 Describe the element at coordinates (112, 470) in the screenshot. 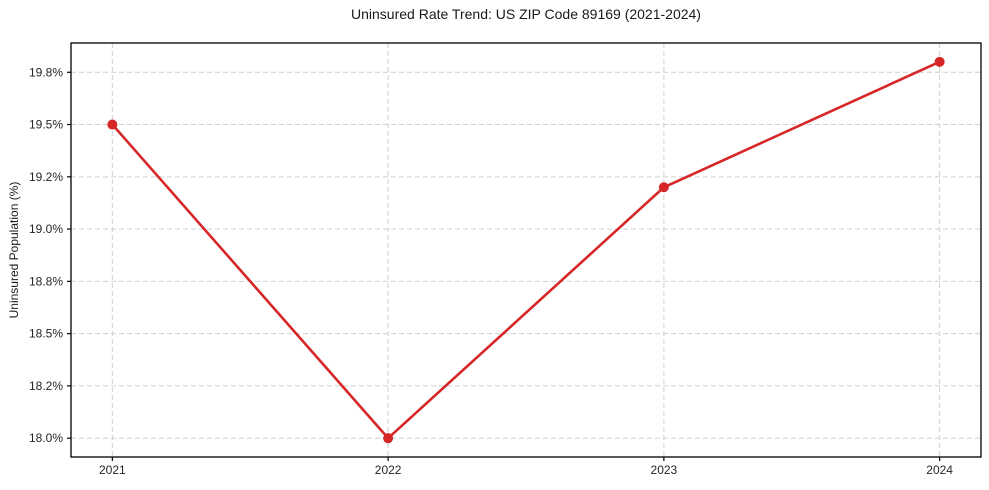

I see `x-tick-label: 2021` at that location.